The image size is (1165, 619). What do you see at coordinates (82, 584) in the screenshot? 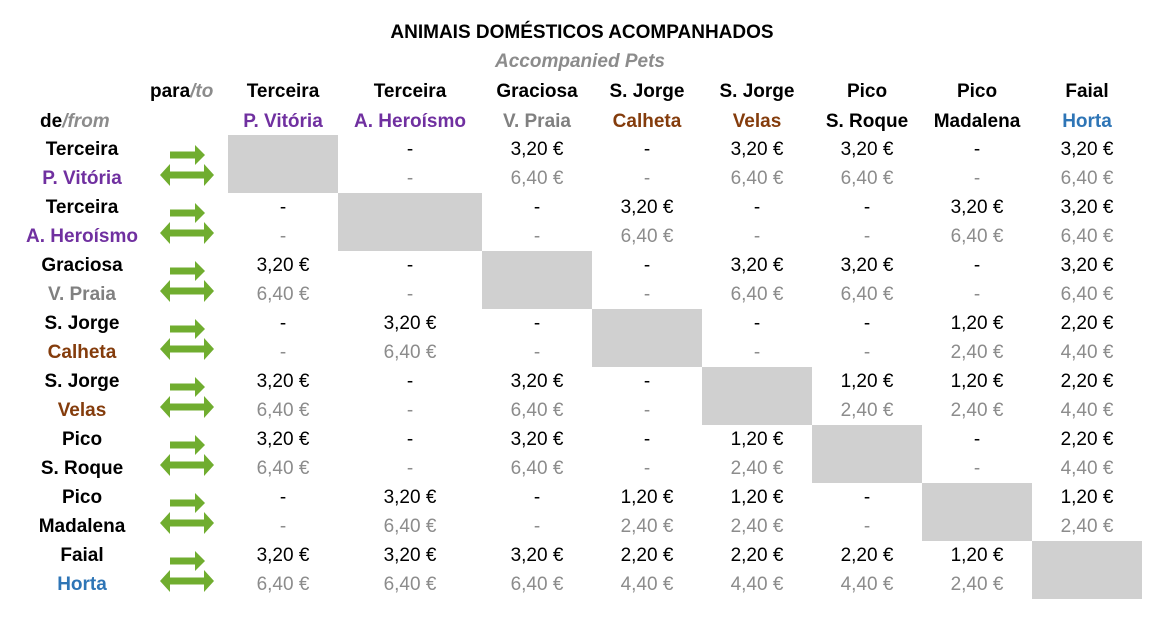
I see `row-port: Horta` at bounding box center [82, 584].